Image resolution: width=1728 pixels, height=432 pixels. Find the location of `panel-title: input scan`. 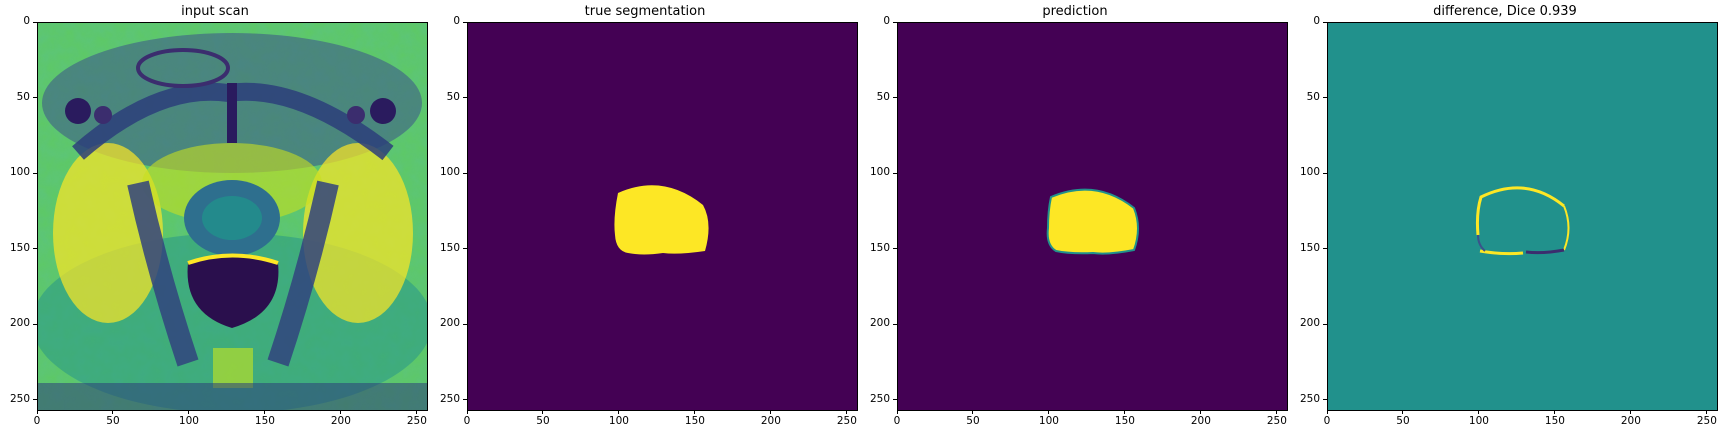

panel-title: input scan is located at coordinates (215, 11).